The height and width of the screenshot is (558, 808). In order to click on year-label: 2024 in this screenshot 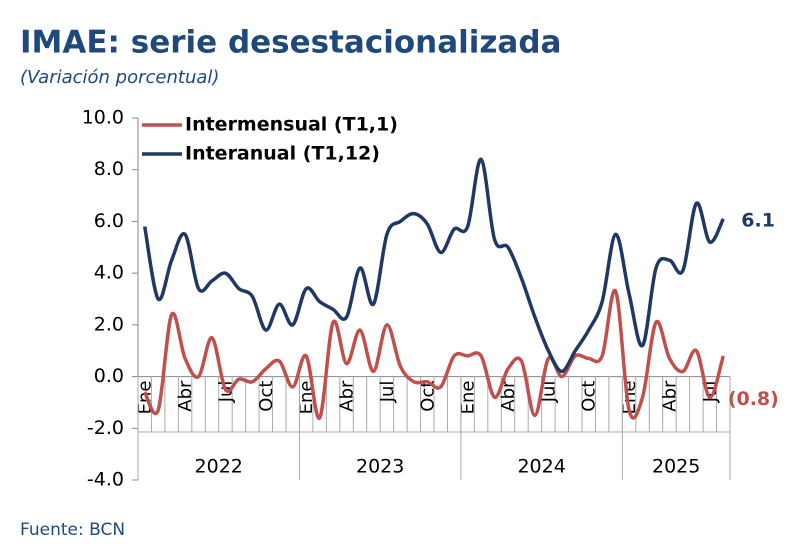, I will do `click(541, 467)`.